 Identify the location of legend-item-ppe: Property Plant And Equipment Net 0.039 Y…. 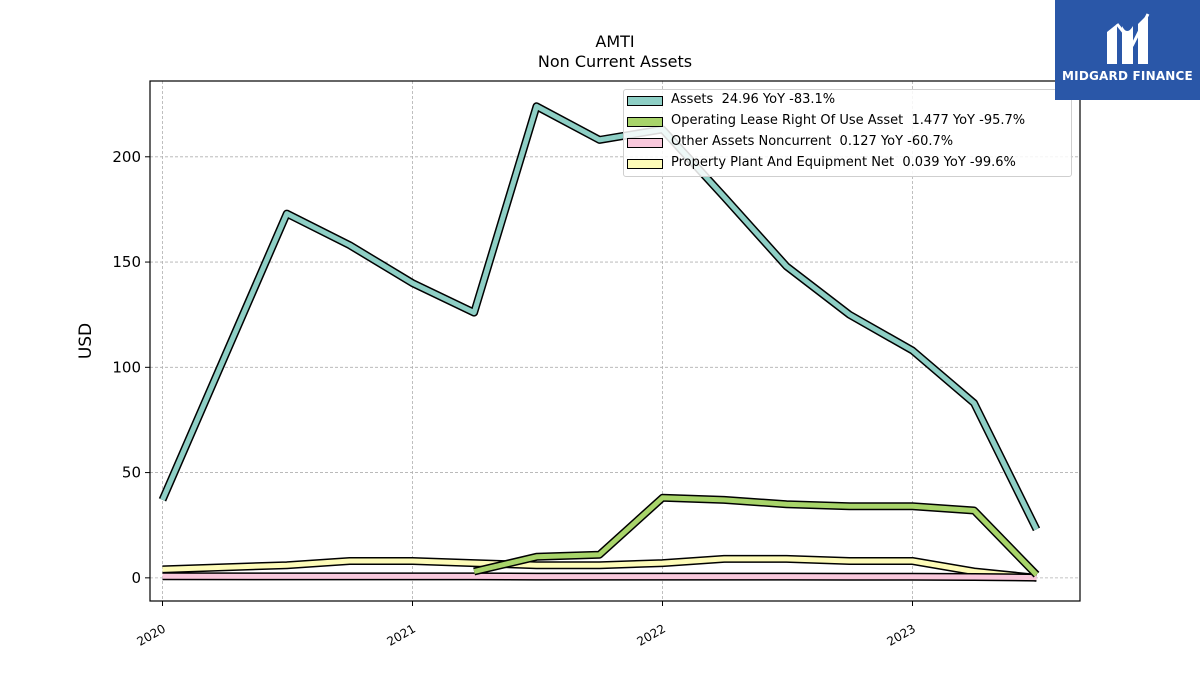
(848, 164).